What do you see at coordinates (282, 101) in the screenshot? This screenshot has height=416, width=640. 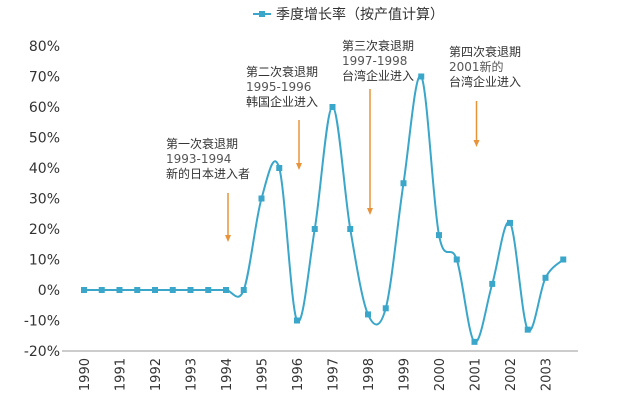 I see `annotation-text: 韩国企业进入` at bounding box center [282, 101].